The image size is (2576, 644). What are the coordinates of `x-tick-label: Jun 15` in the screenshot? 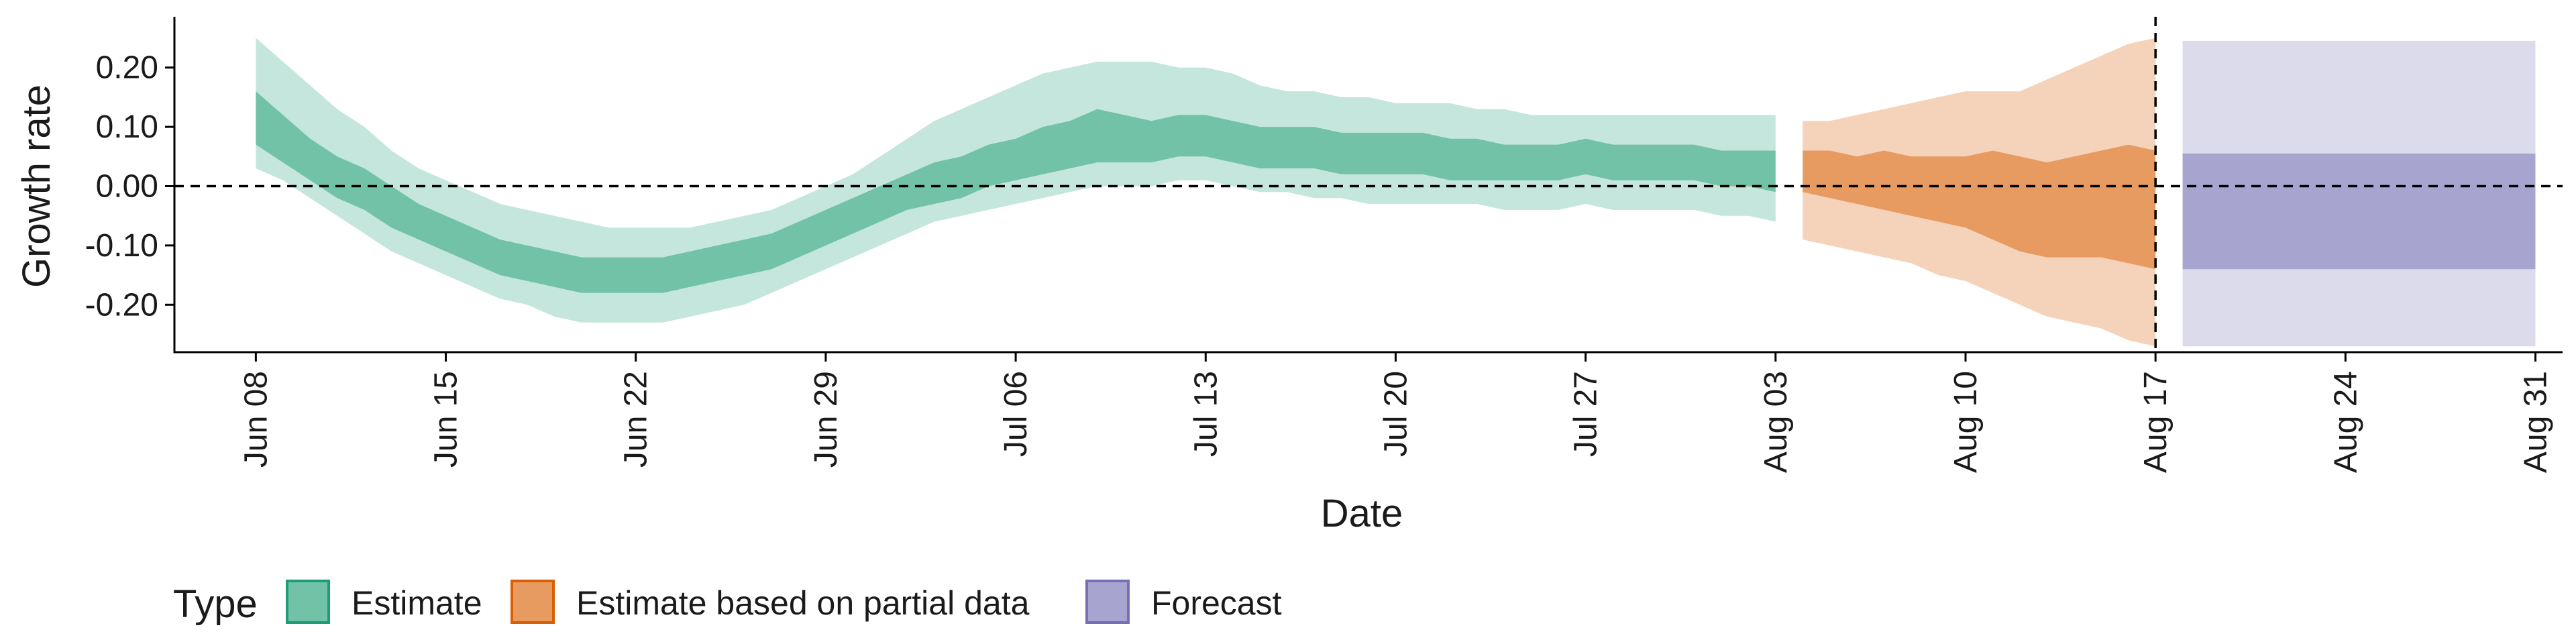 It's located at (446, 419).